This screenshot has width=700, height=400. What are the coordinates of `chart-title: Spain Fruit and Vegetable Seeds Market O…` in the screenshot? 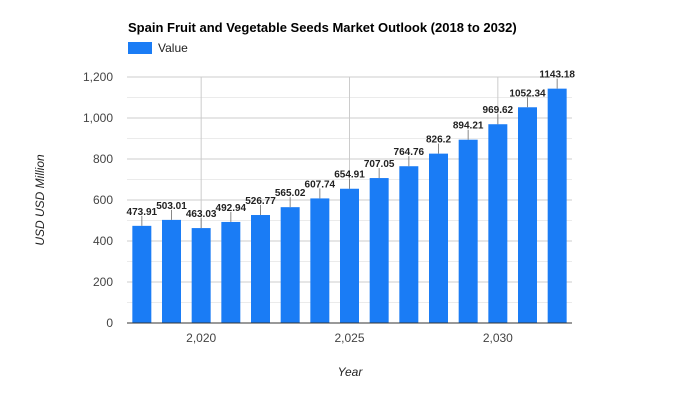 It's located at (322, 27).